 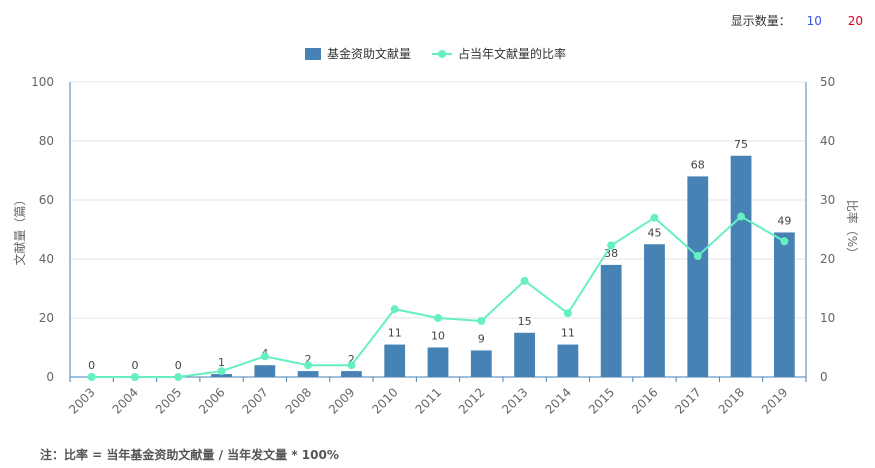 What do you see at coordinates (46, 259) in the screenshot?
I see `y-left-tick-label: 40` at bounding box center [46, 259].